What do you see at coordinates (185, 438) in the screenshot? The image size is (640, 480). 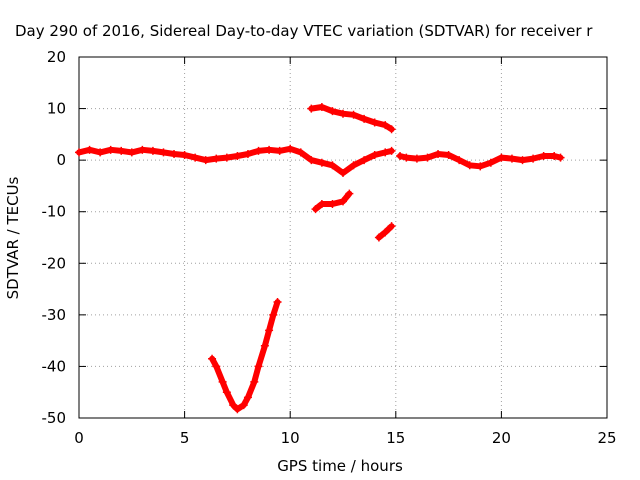 I see `x-tick-label: 5` at bounding box center [185, 438].